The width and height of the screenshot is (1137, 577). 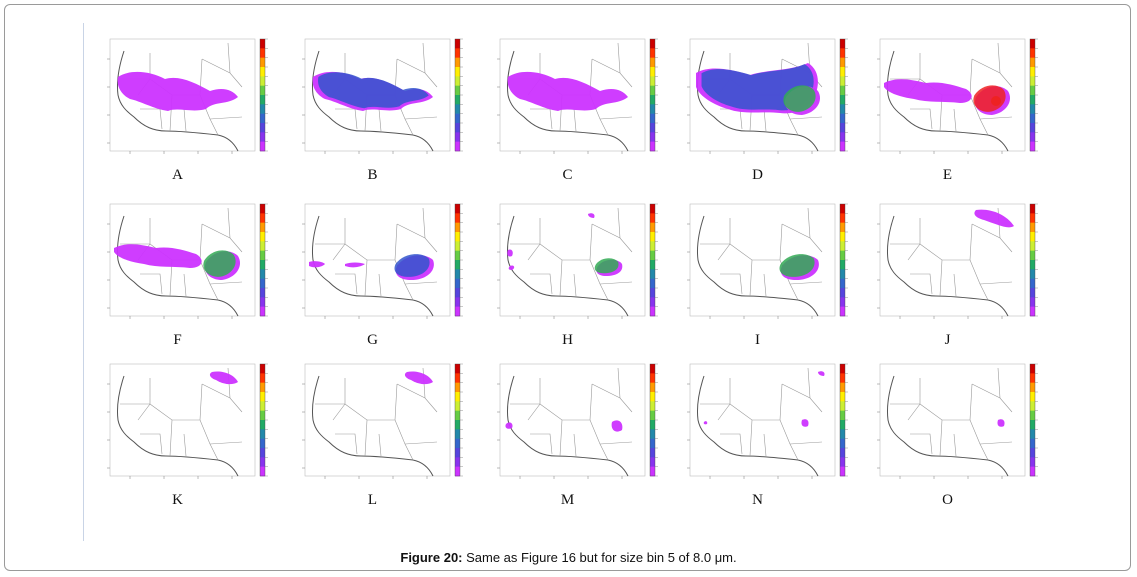 I want to click on panel-letter: L, so click(x=372, y=500).